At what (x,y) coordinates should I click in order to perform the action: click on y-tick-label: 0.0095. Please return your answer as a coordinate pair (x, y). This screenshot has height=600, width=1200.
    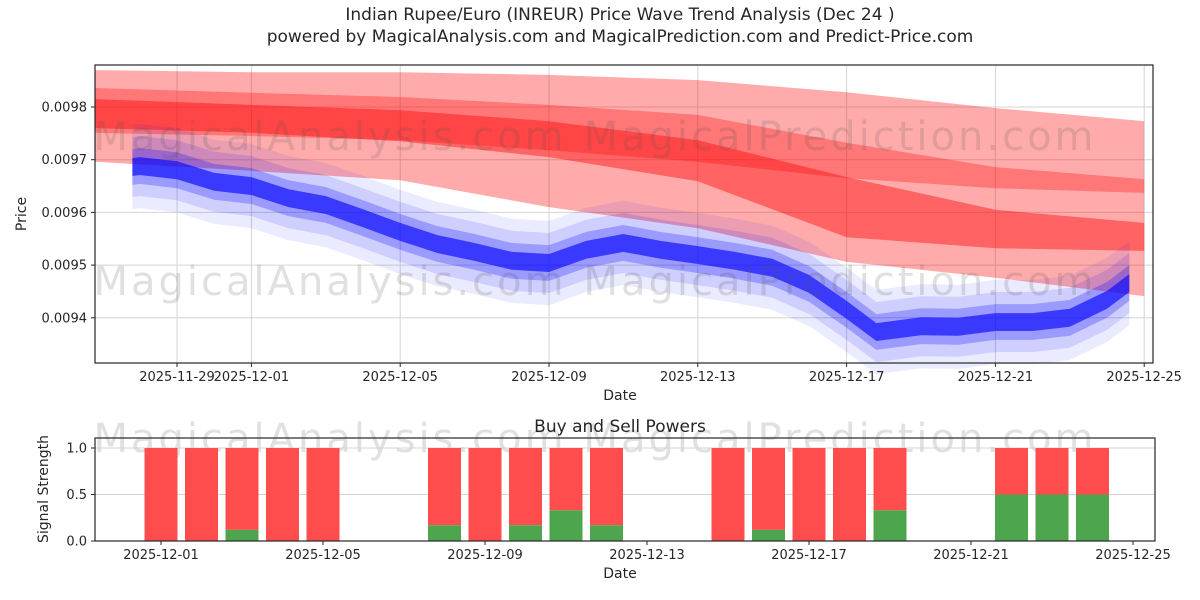
    Looking at the image, I should click on (65, 266).